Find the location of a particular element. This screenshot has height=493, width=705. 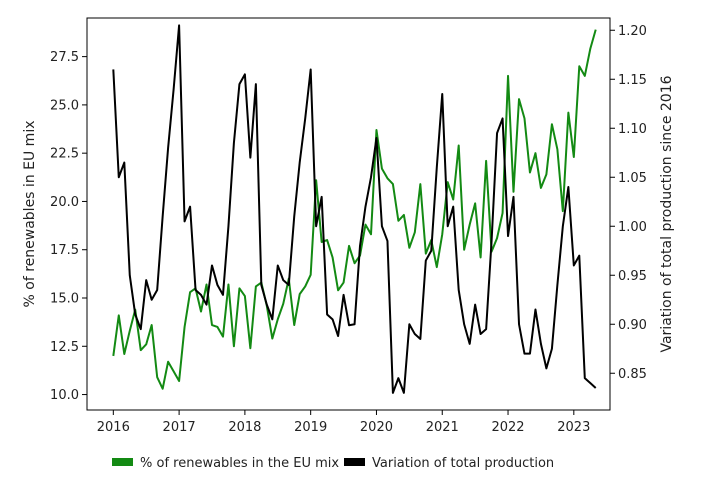

y-axis-right-label: Variation of total production since 2016 is located at coordinates (667, 213).